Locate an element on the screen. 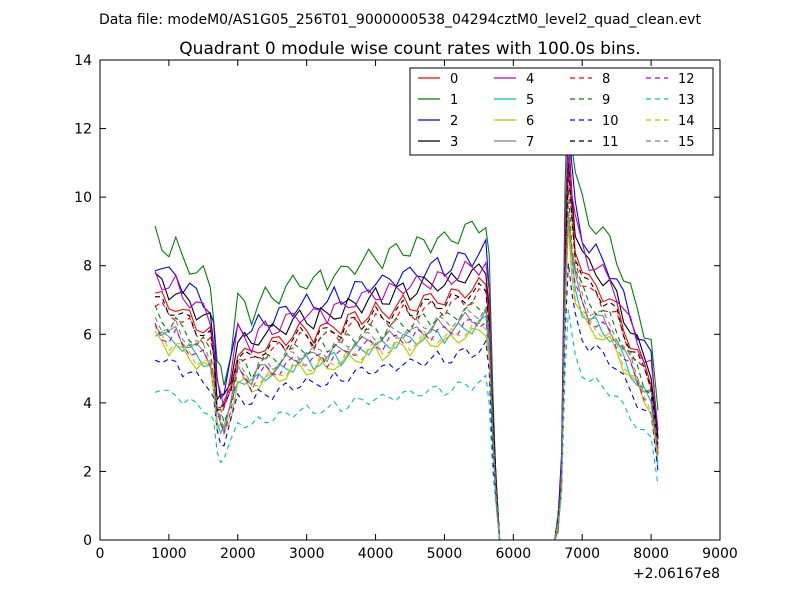 This screenshot has width=800, height=600. x-tick-label: 4000 is located at coordinates (376, 554).